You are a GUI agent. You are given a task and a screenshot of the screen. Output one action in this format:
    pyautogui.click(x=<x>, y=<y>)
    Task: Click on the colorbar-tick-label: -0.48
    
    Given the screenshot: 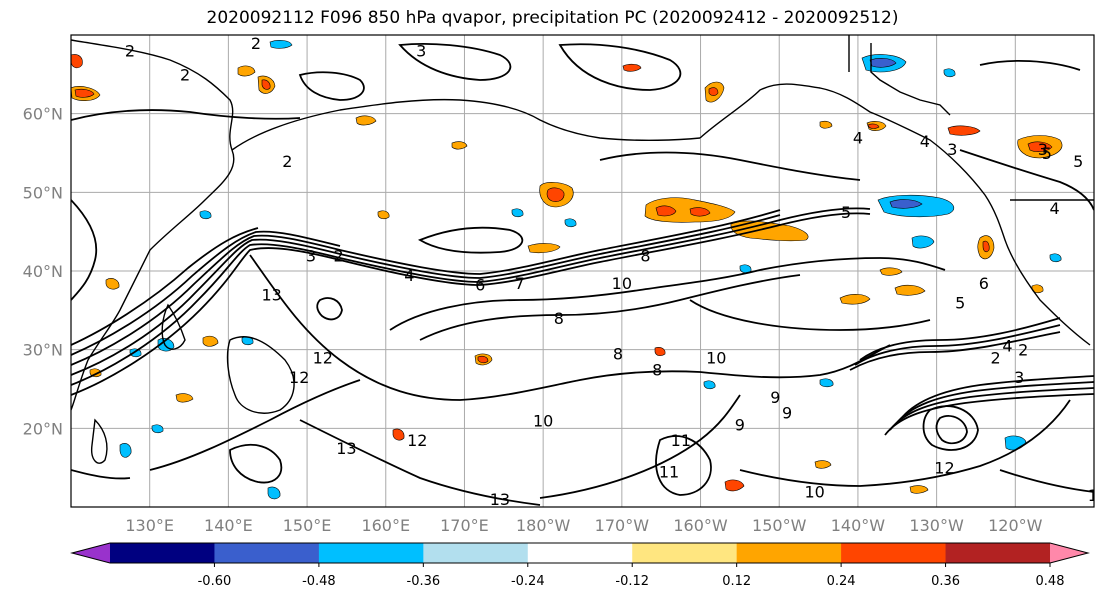 What is the action you would take?
    pyautogui.click(x=319, y=581)
    